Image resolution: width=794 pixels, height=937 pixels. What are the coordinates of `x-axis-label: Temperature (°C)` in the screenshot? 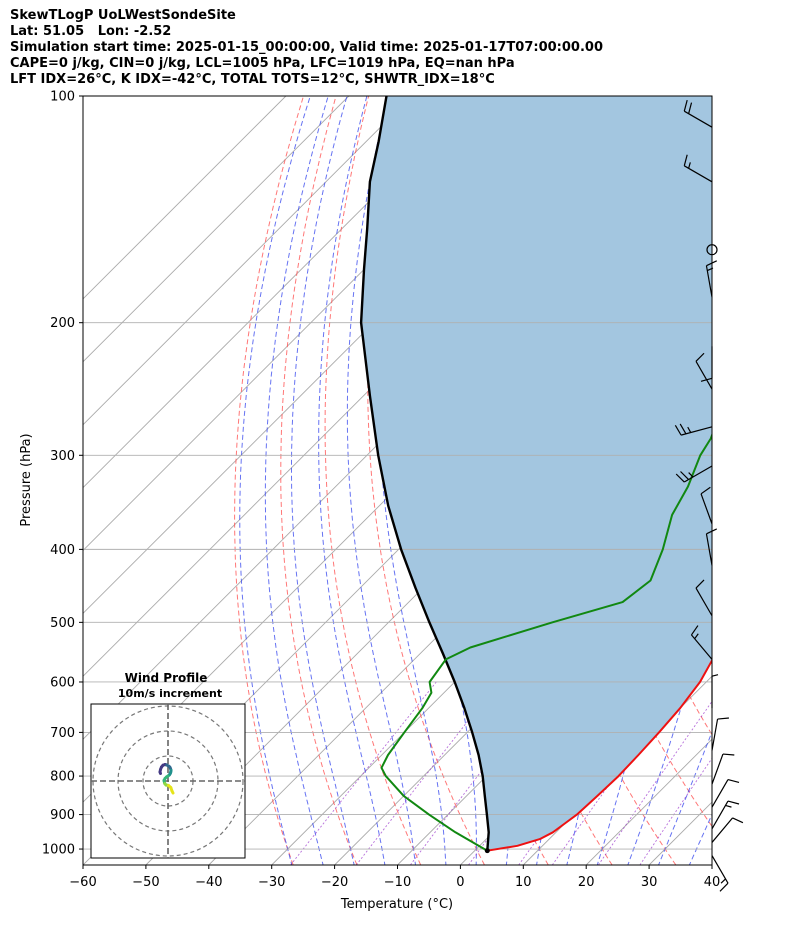 It's located at (396, 904).